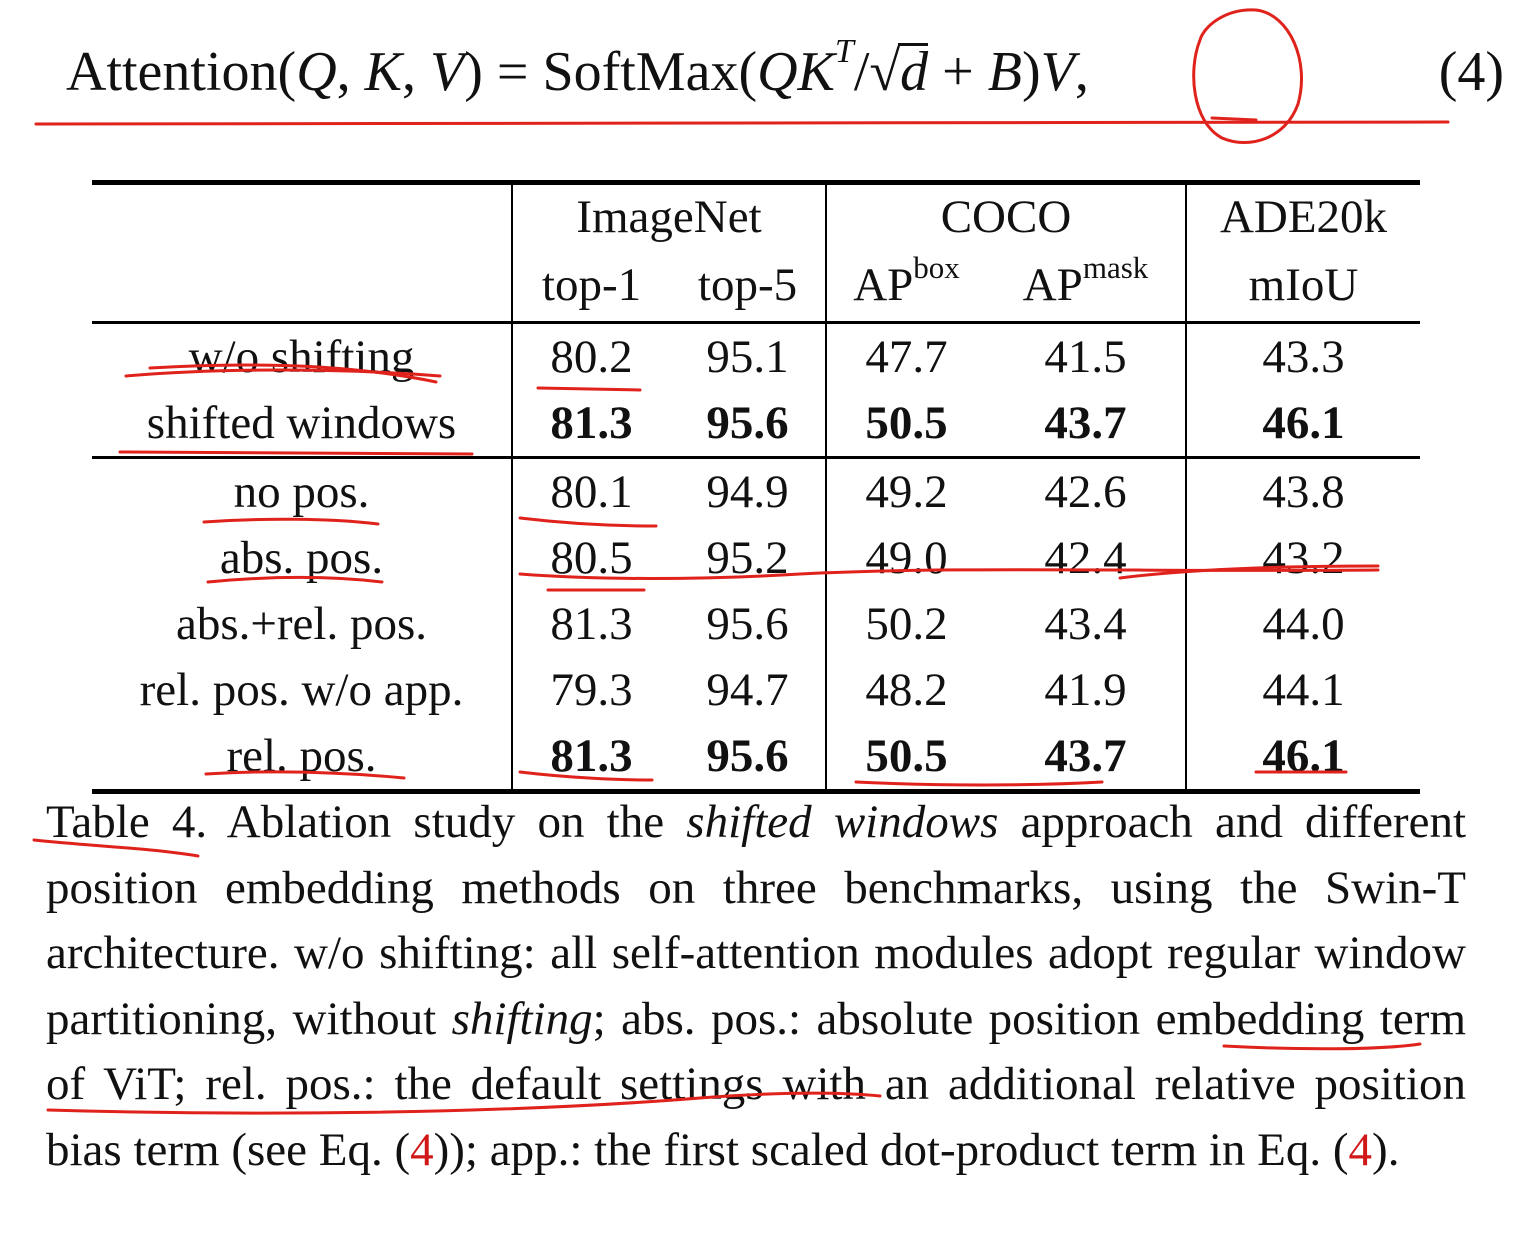 Image resolution: width=1520 pixels, height=1256 pixels. What do you see at coordinates (447, 72) in the screenshot?
I see `eq-v: V` at bounding box center [447, 72].